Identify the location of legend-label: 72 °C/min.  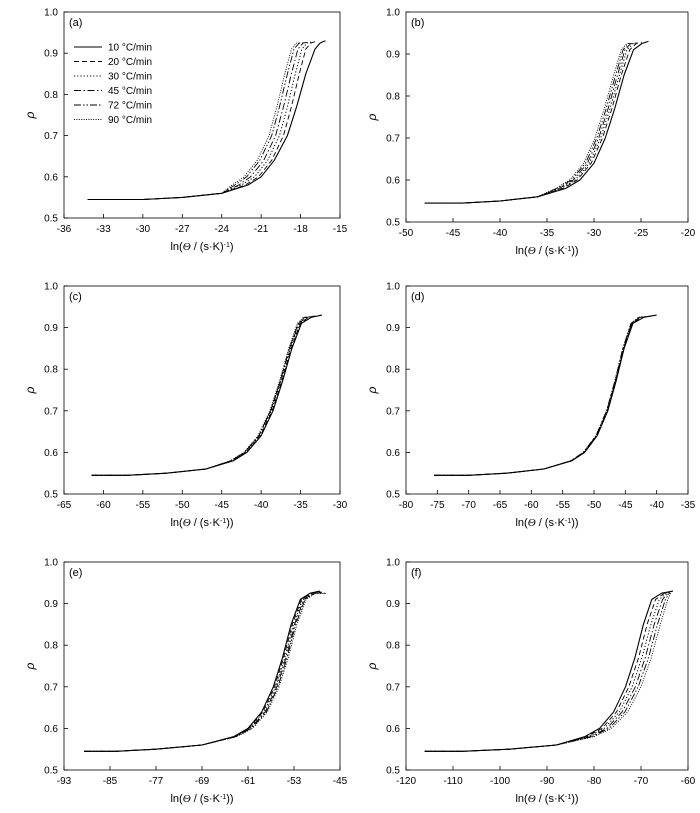
(130, 106).